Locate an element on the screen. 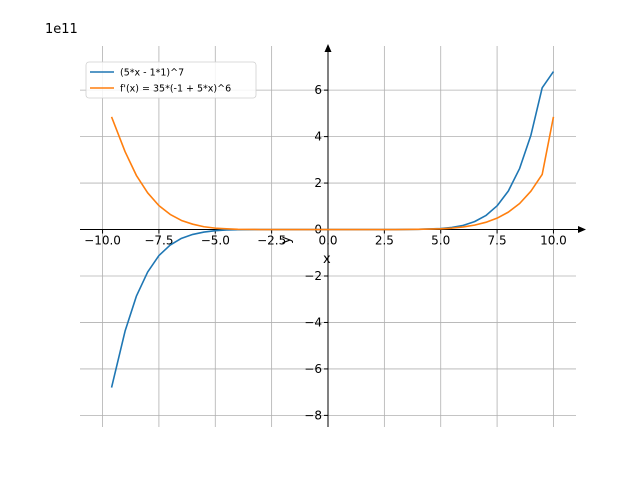 This screenshot has width=640, height=480. y-axis-arrow is located at coordinates (328, 48).